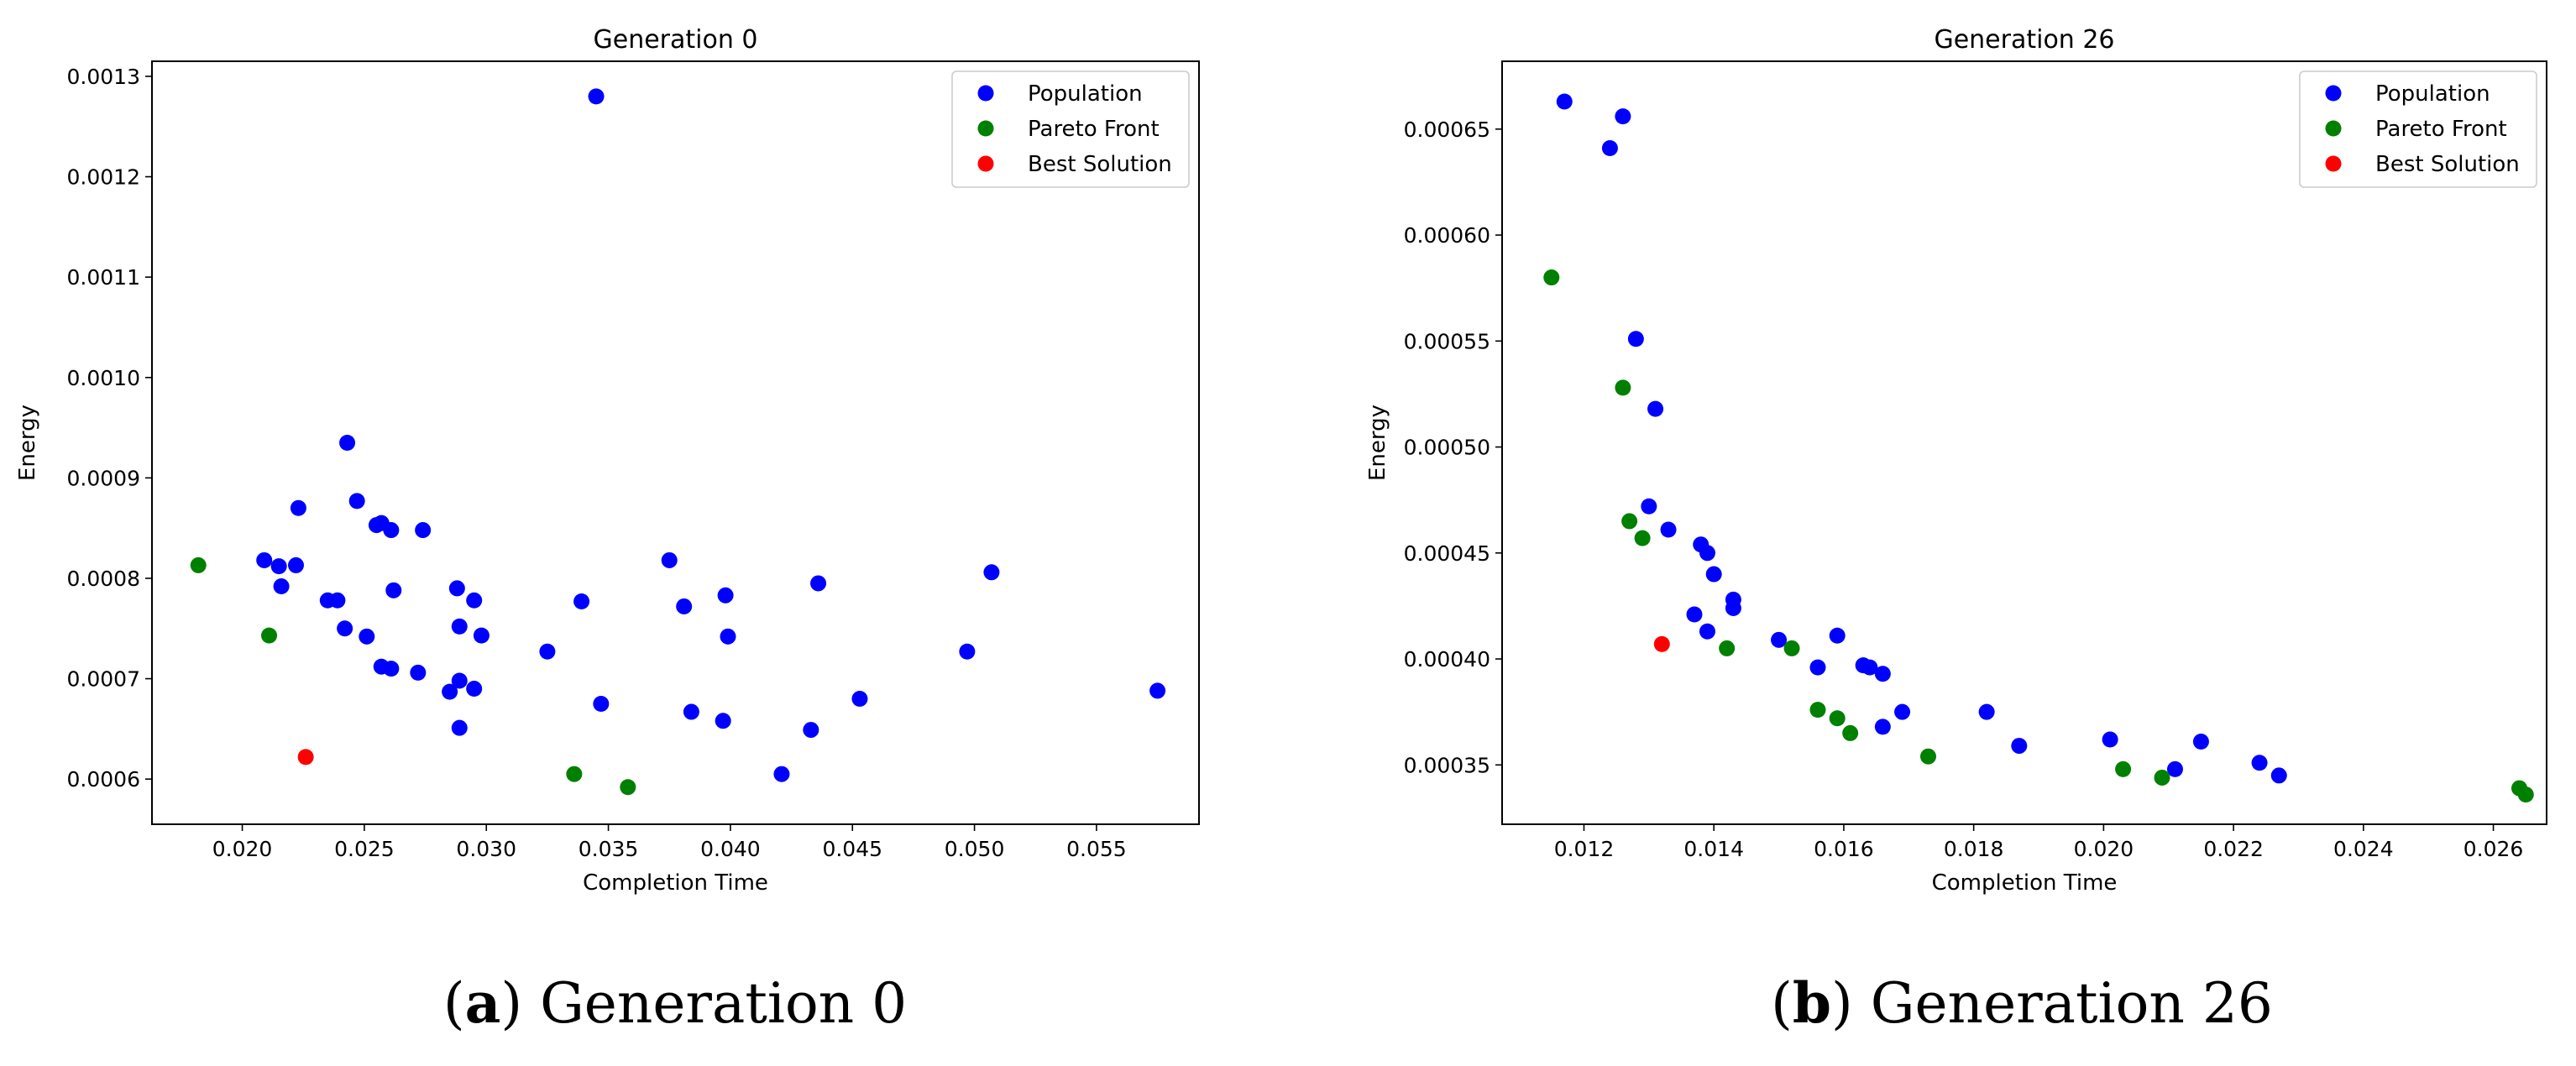 This screenshot has height=1066, width=2576. I want to click on y-tick-label: 0.0011, so click(104, 277).